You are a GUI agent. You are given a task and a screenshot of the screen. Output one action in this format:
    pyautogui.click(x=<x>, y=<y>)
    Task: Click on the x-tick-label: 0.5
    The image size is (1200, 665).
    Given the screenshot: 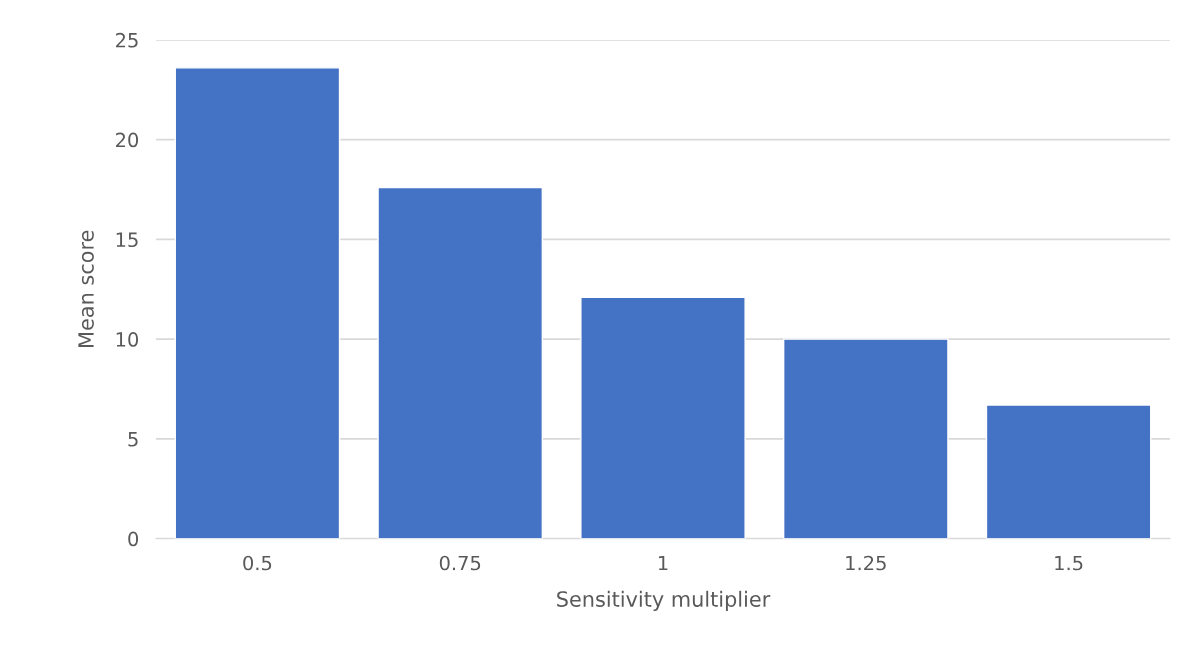 What is the action you would take?
    pyautogui.click(x=257, y=563)
    